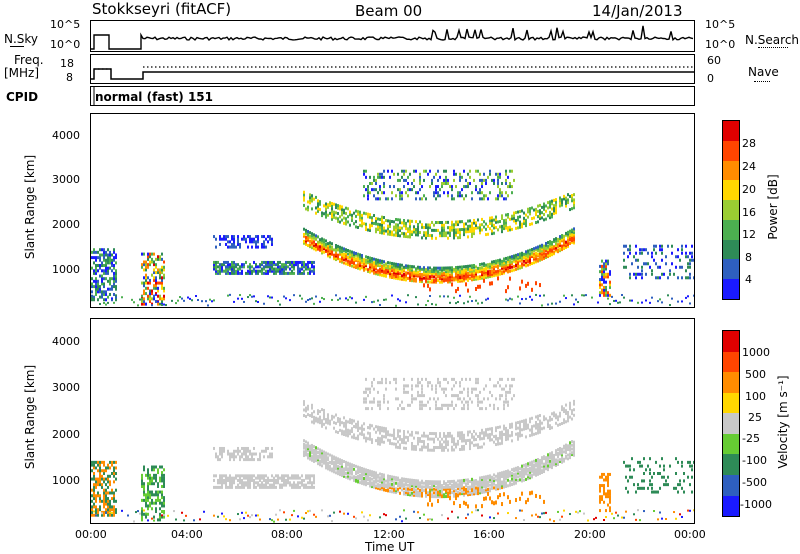  I want to click on power-ylabel: Slant Range [km], so click(30, 207).